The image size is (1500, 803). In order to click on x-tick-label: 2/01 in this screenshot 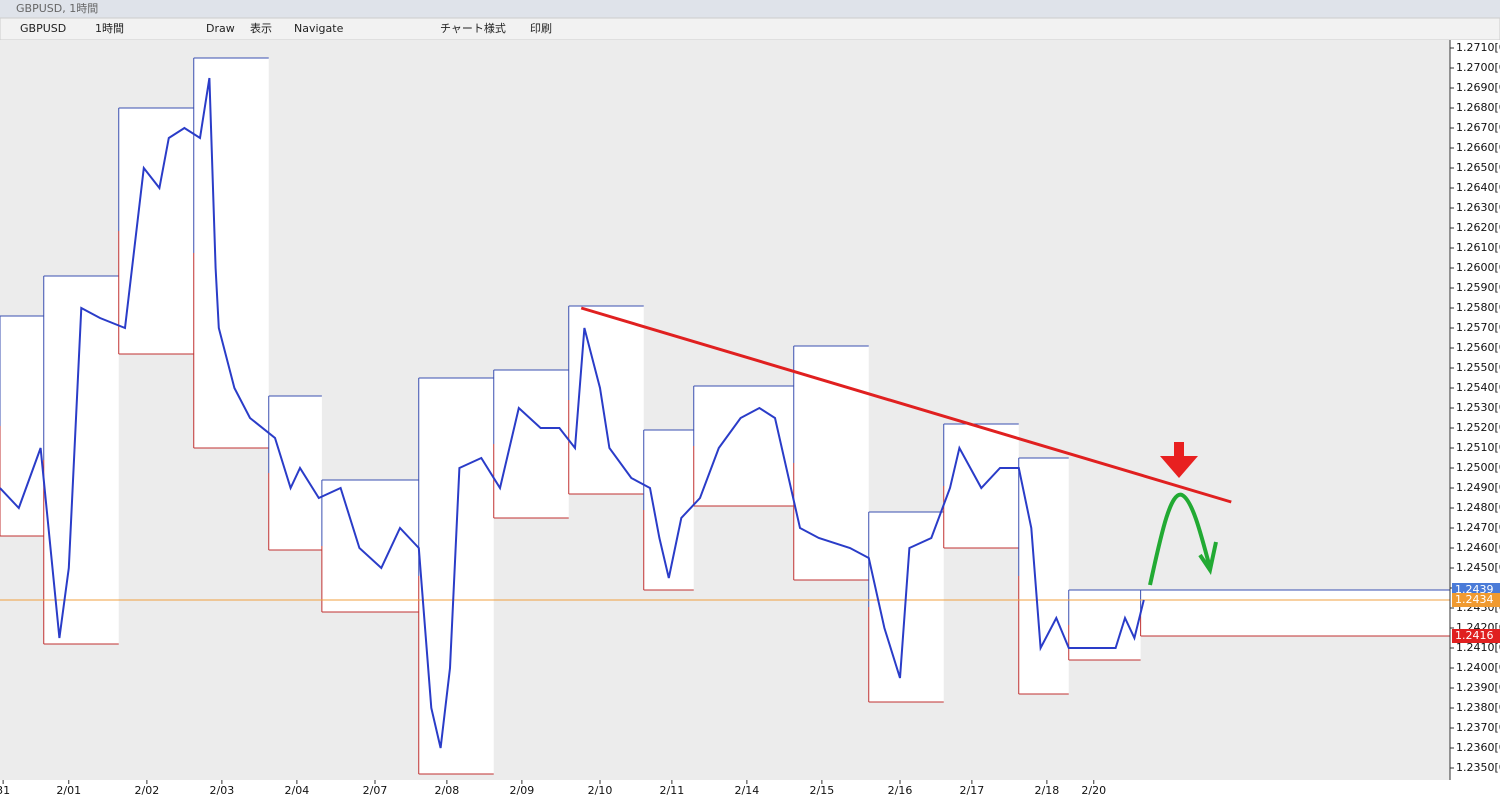, I will do `click(68, 790)`.